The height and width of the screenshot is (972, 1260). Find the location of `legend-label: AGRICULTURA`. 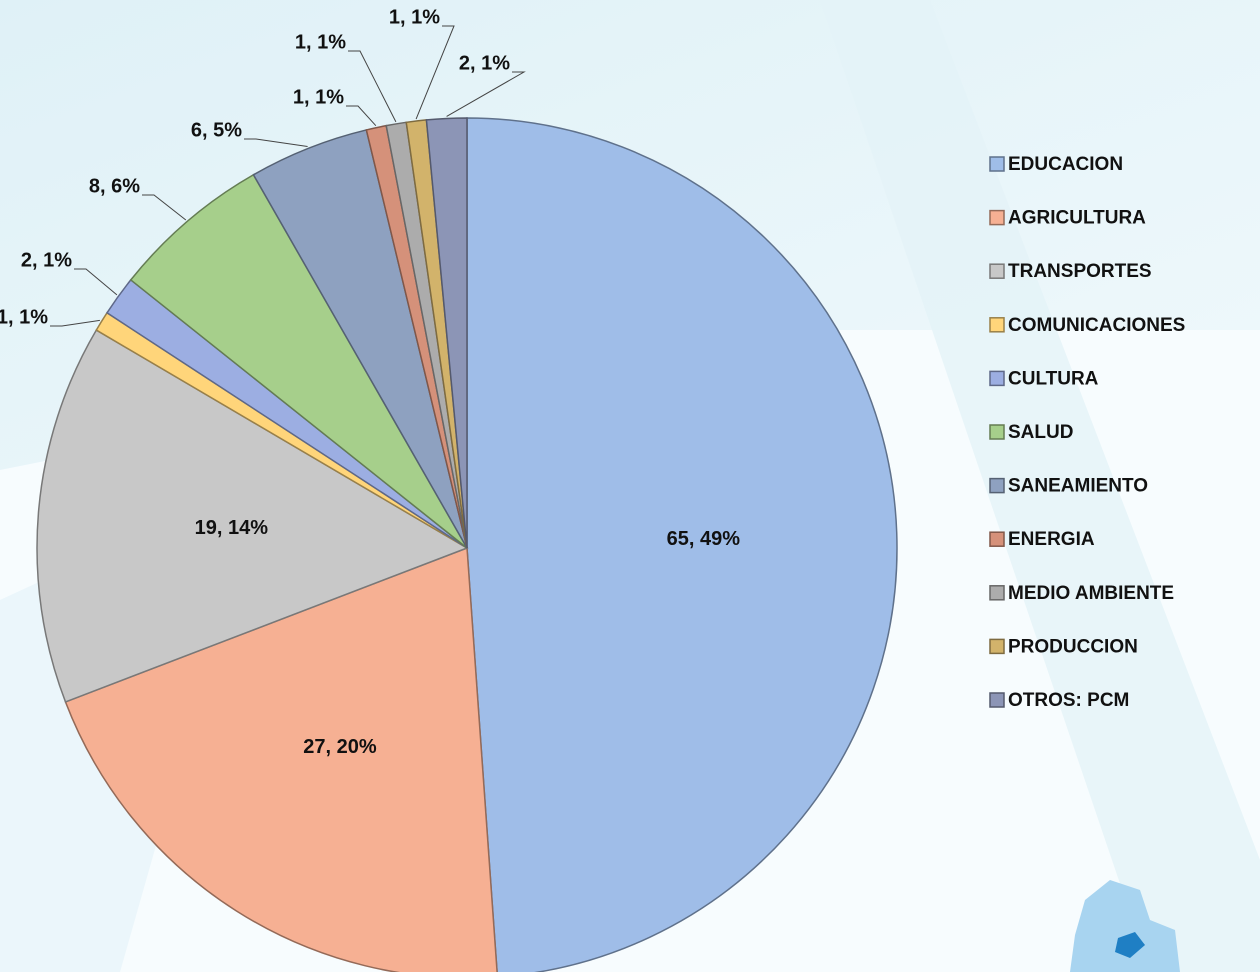

legend-label: AGRICULTURA is located at coordinates (1077, 218).